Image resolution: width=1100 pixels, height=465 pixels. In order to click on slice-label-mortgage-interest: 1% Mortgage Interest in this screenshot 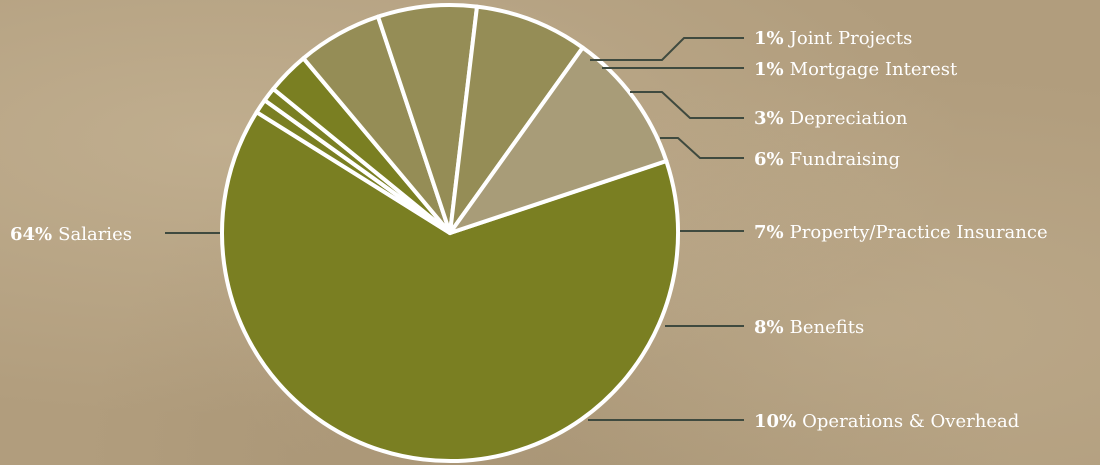, I will do `click(856, 69)`.